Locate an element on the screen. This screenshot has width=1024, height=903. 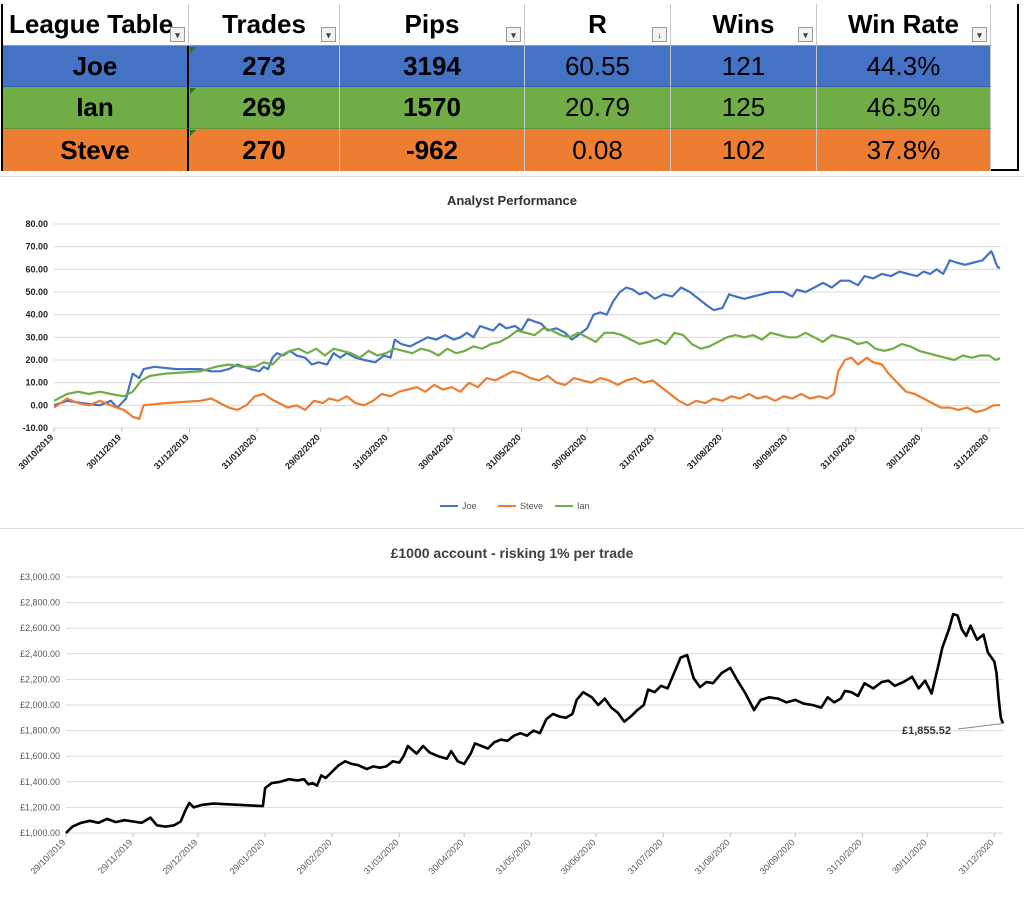
header-win-rate-label: Win Rate is located at coordinates (903, 24).